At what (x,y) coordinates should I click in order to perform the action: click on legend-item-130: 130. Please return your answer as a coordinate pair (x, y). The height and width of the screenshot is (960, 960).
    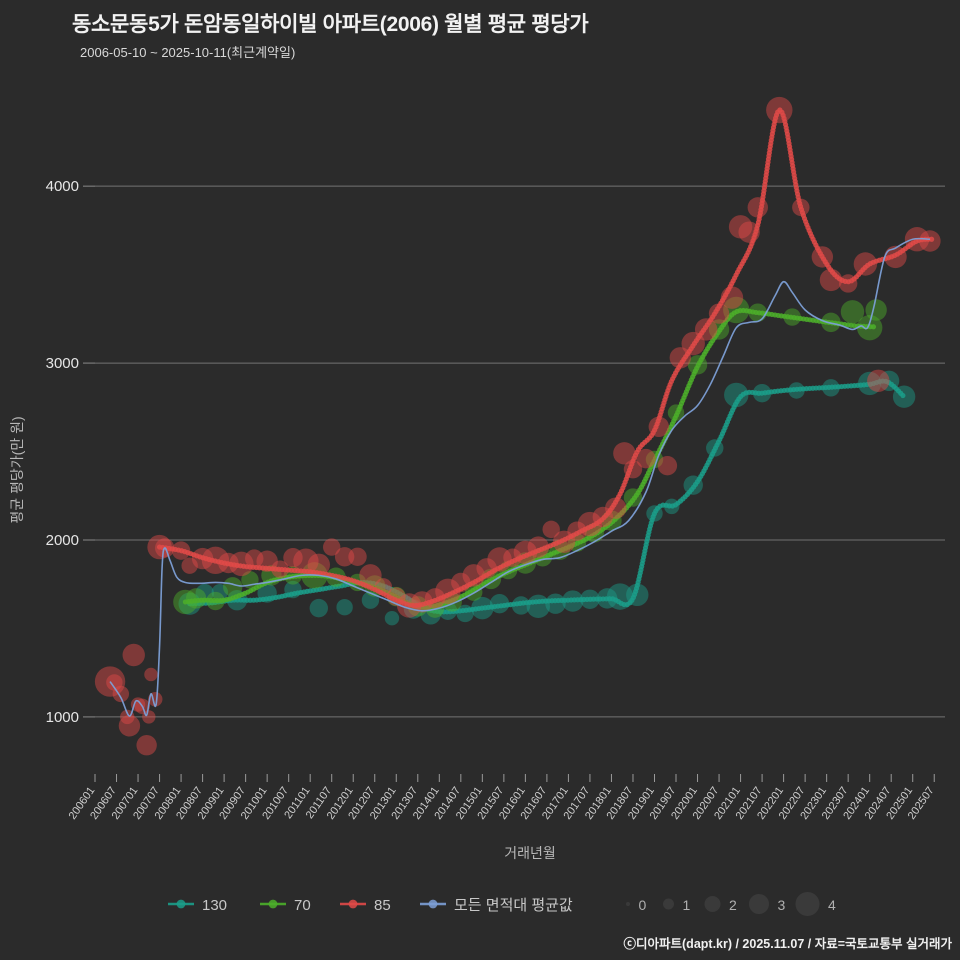
    Looking at the image, I should click on (197, 905).